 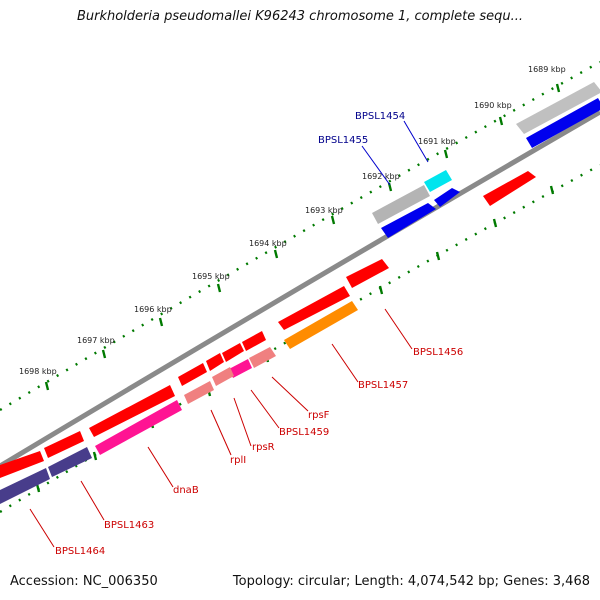 I want to click on kbp-label: 1696 kbp, so click(x=153, y=309).